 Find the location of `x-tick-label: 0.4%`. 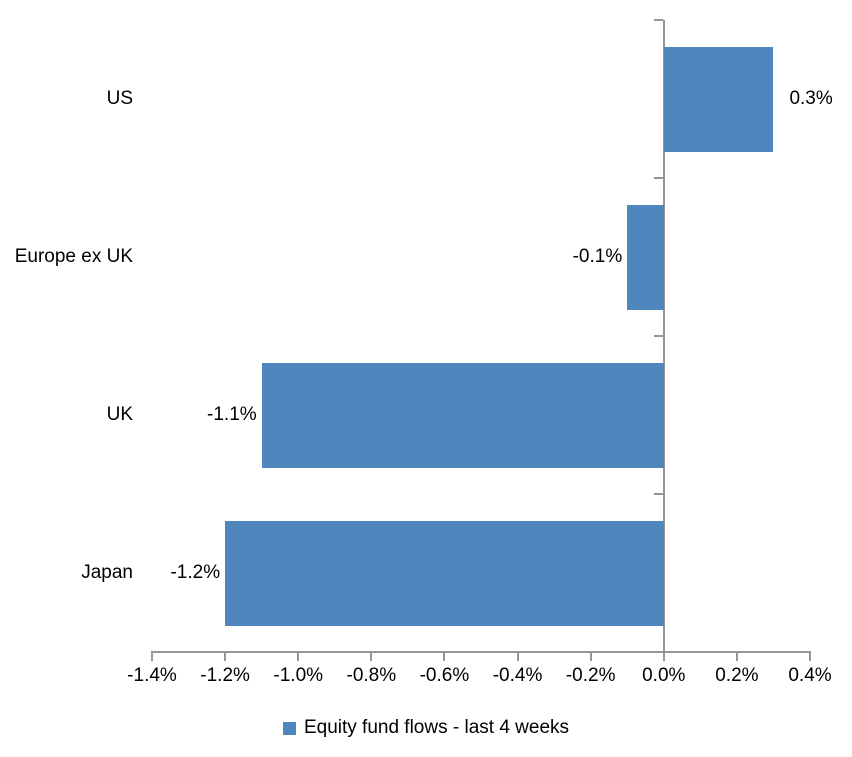

x-tick-label: 0.4% is located at coordinates (810, 675).